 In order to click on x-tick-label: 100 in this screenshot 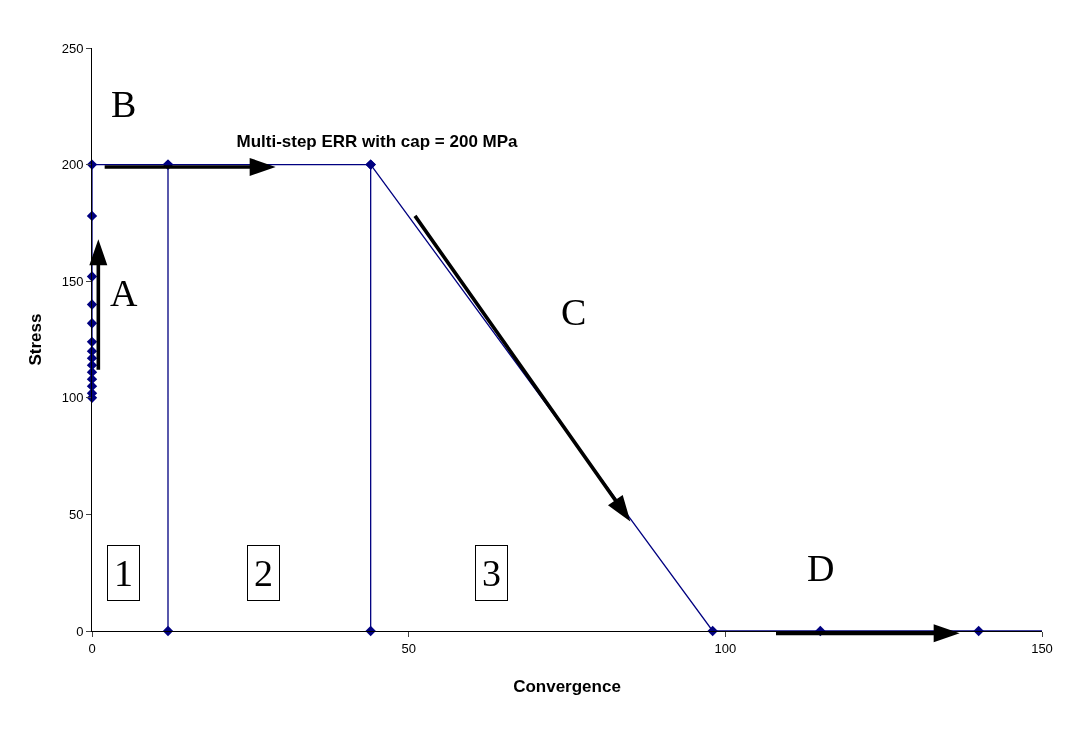, I will do `click(725, 648)`.